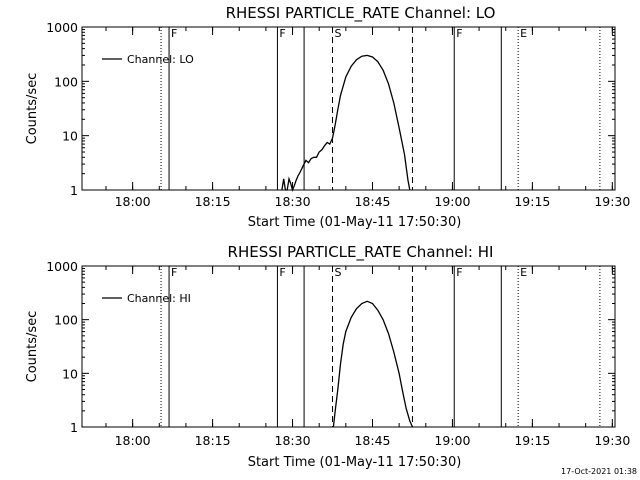 This screenshot has width=640, height=480. What do you see at coordinates (159, 298) in the screenshot?
I see `legend-entry: Channel: HI` at bounding box center [159, 298].